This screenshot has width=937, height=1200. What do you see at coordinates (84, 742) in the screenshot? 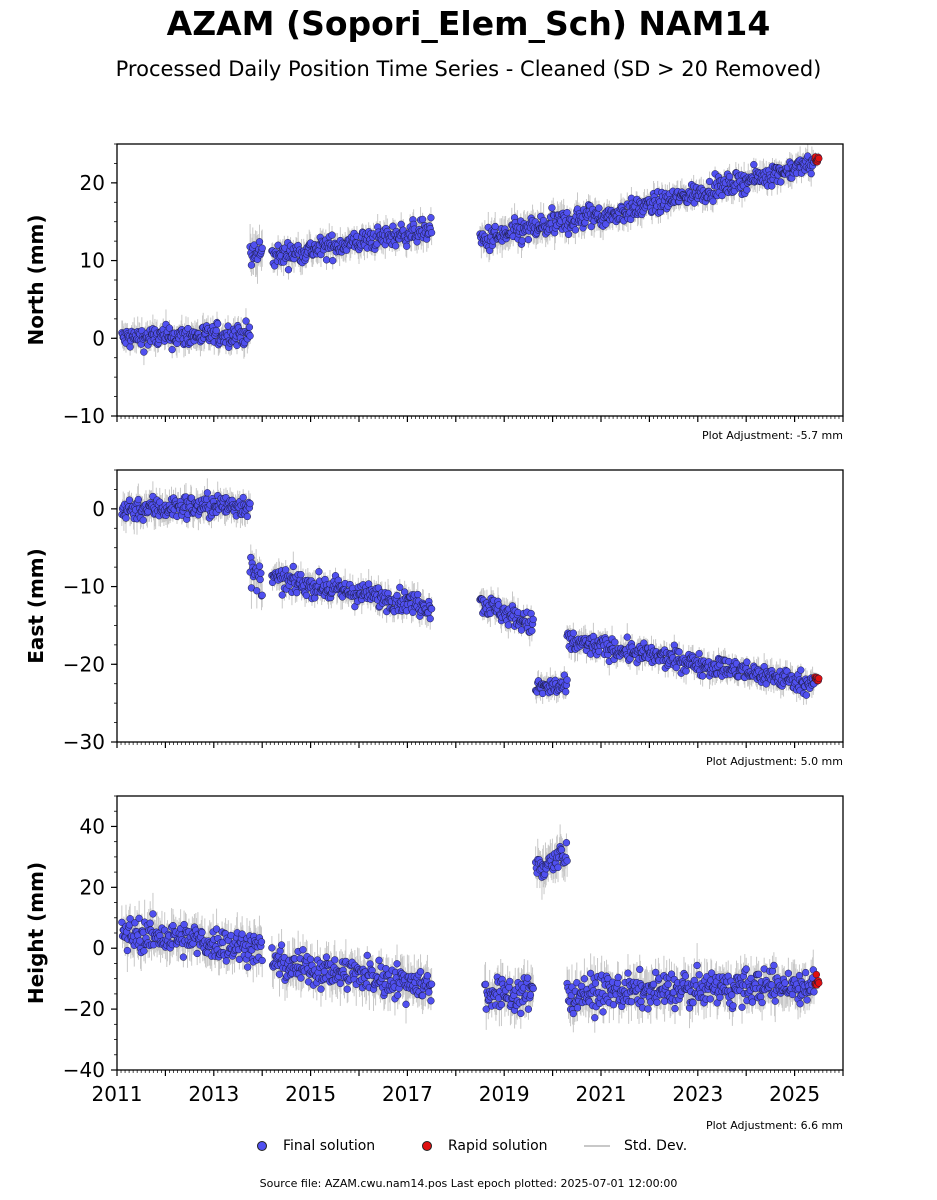
I see `east-ytick-label: −30` at bounding box center [84, 742].